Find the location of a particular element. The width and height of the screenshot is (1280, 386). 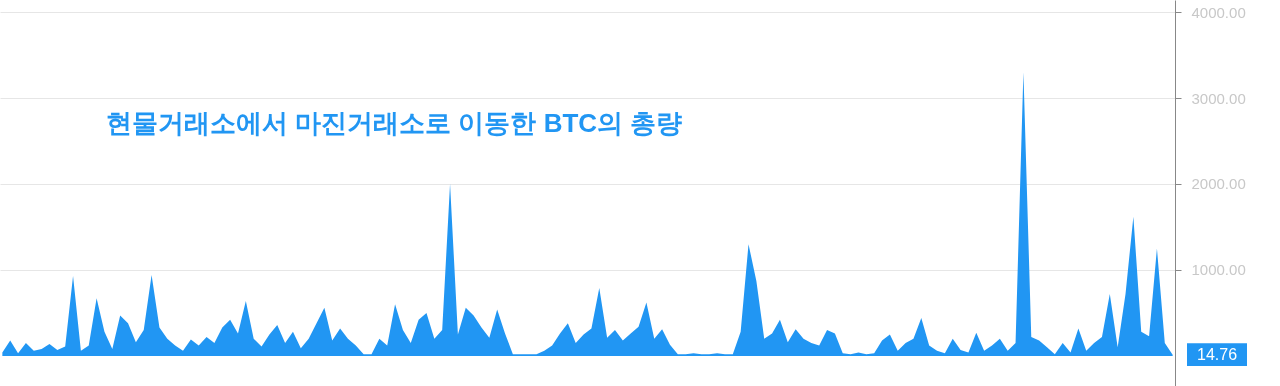

text: 14.76 is located at coordinates (1217, 354).